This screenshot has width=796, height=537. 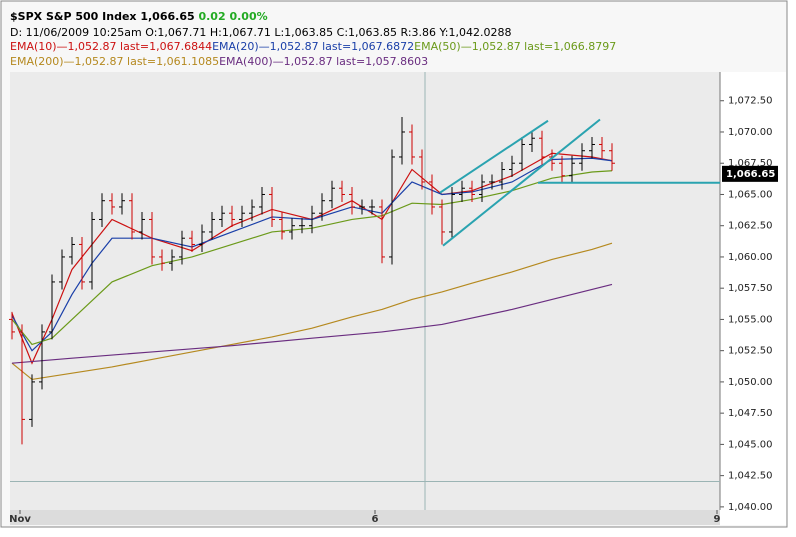 What do you see at coordinates (135, 46) in the screenshot?
I see `legend-text: —1,052.87 last=1,067.6844` at bounding box center [135, 46].